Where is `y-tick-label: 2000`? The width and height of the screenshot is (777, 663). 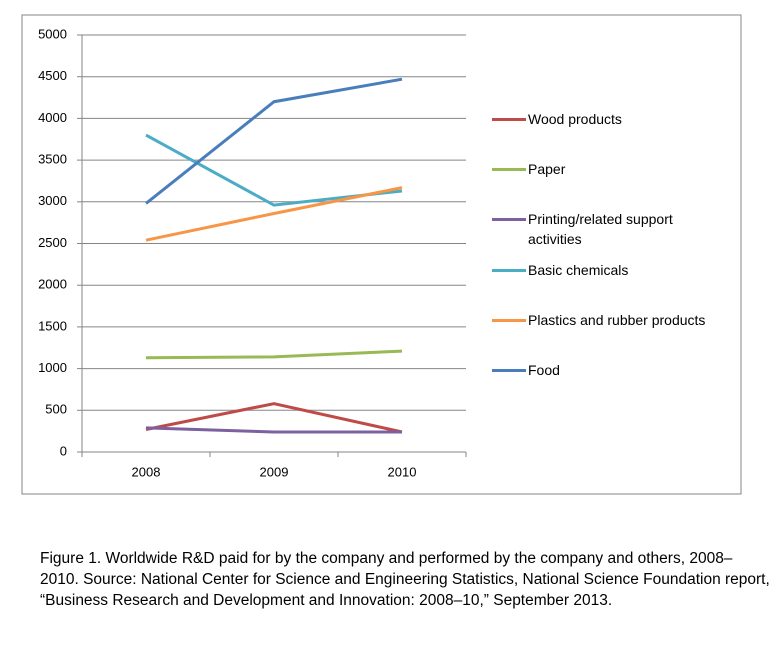 y-tick-label: 2000 is located at coordinates (52, 284).